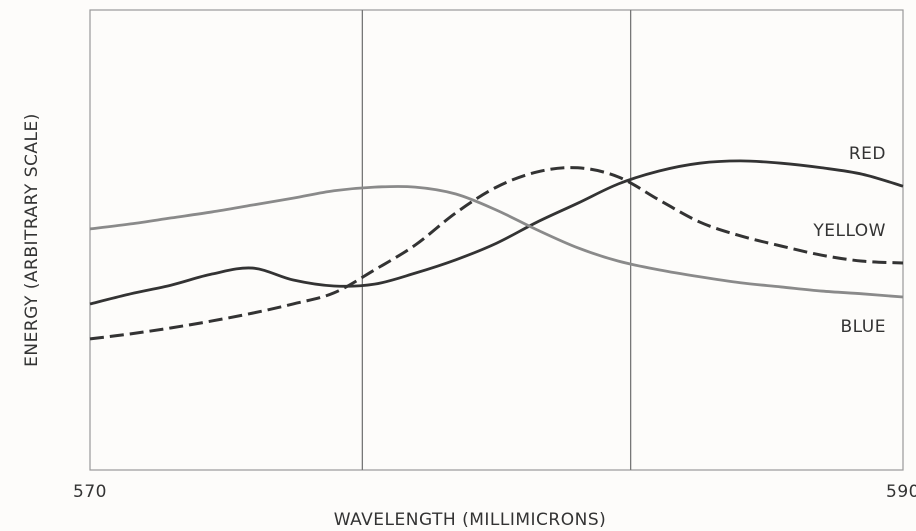  What do you see at coordinates (901, 492) in the screenshot?
I see `x-tick-label: 590` at bounding box center [901, 492].